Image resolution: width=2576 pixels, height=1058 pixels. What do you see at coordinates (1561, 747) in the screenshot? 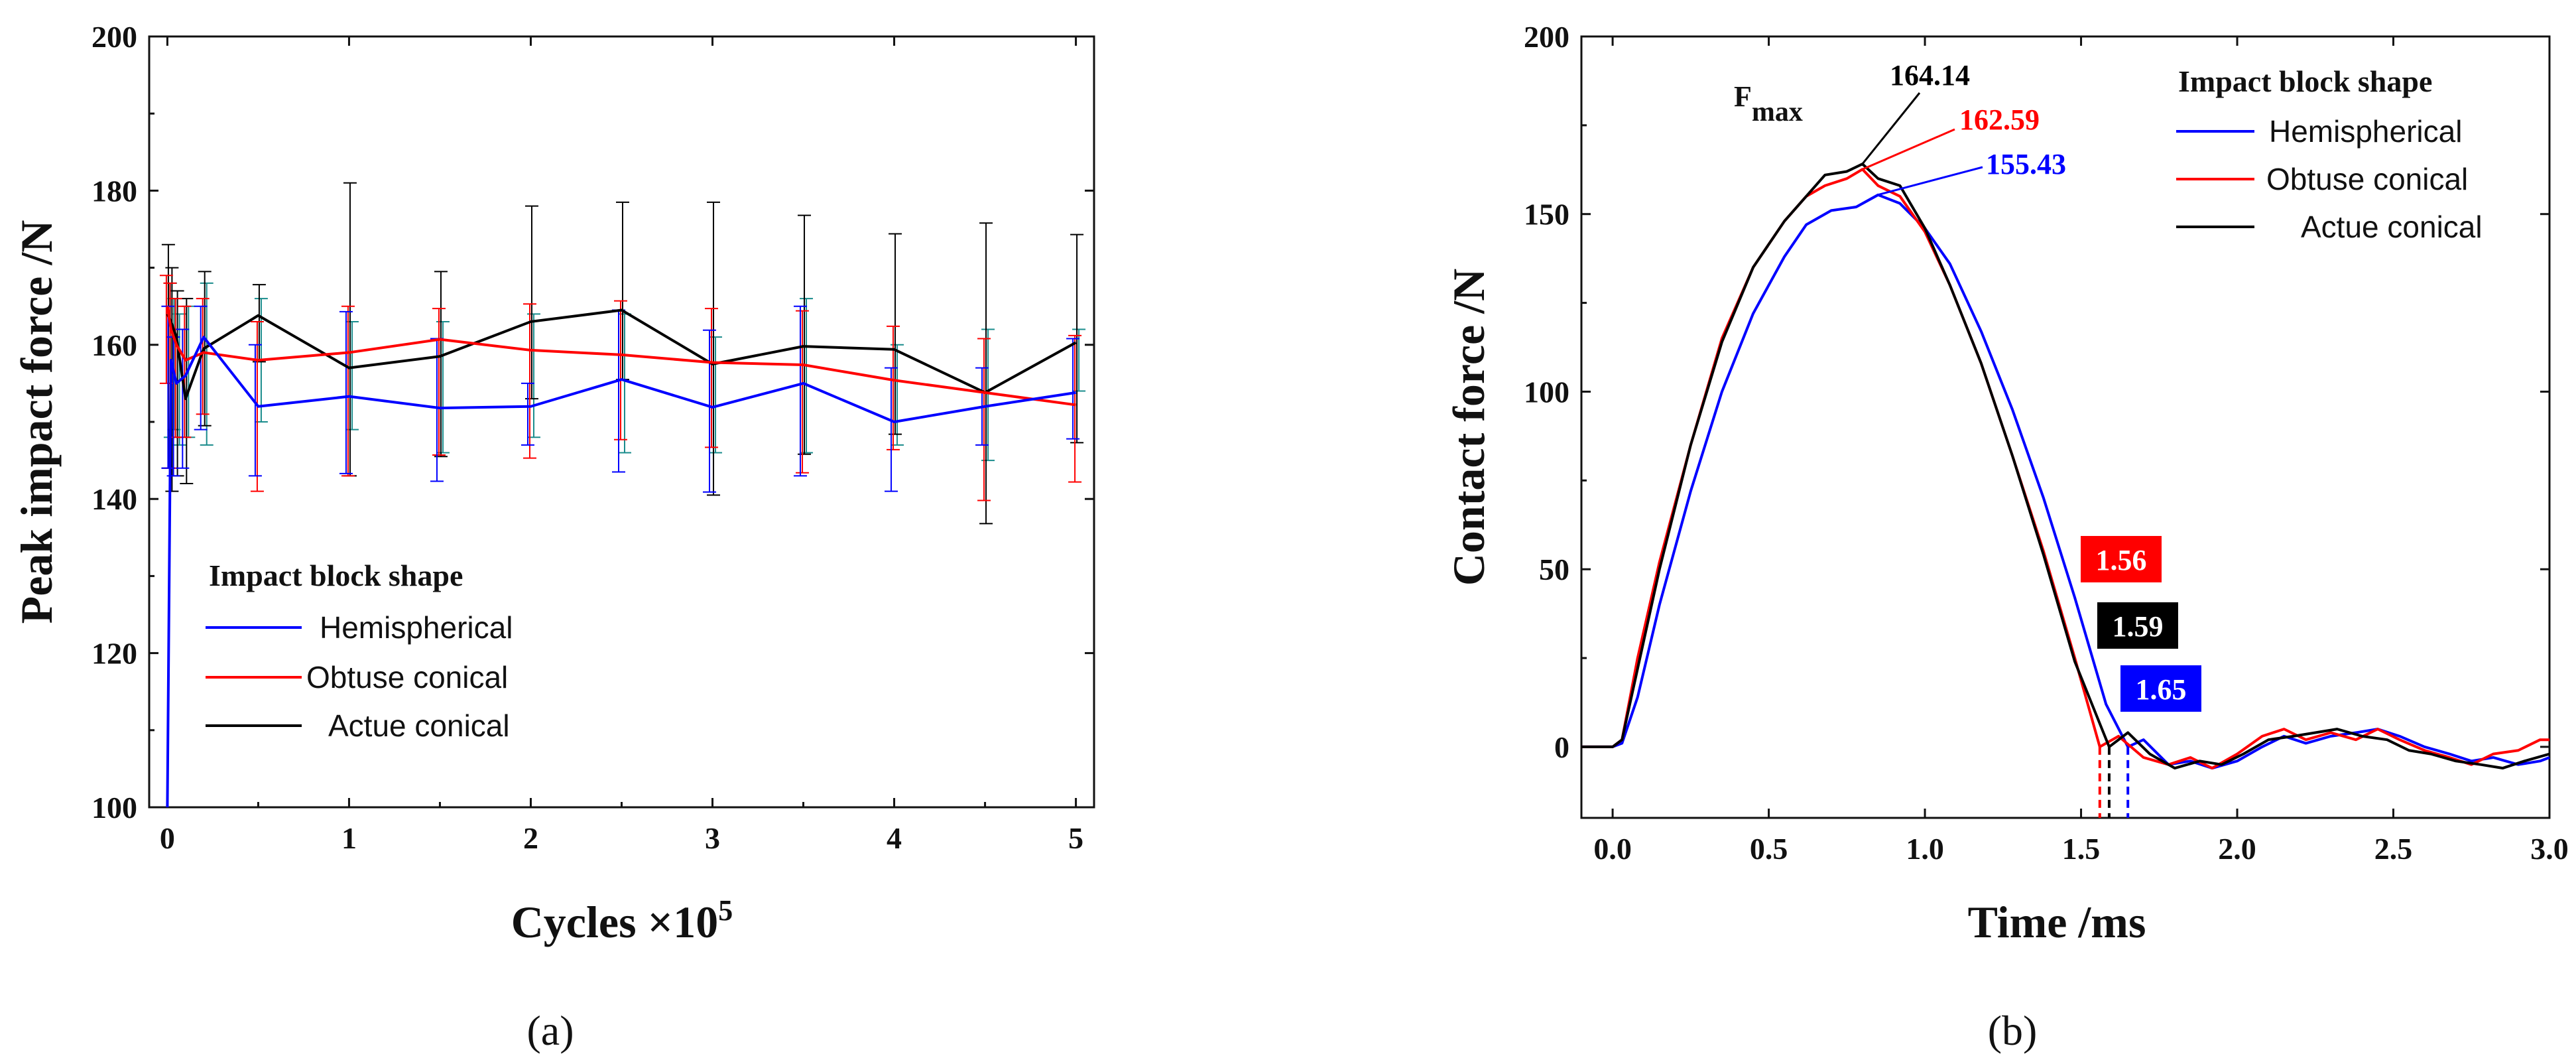
I see `y-tick-label: 0` at bounding box center [1561, 747].